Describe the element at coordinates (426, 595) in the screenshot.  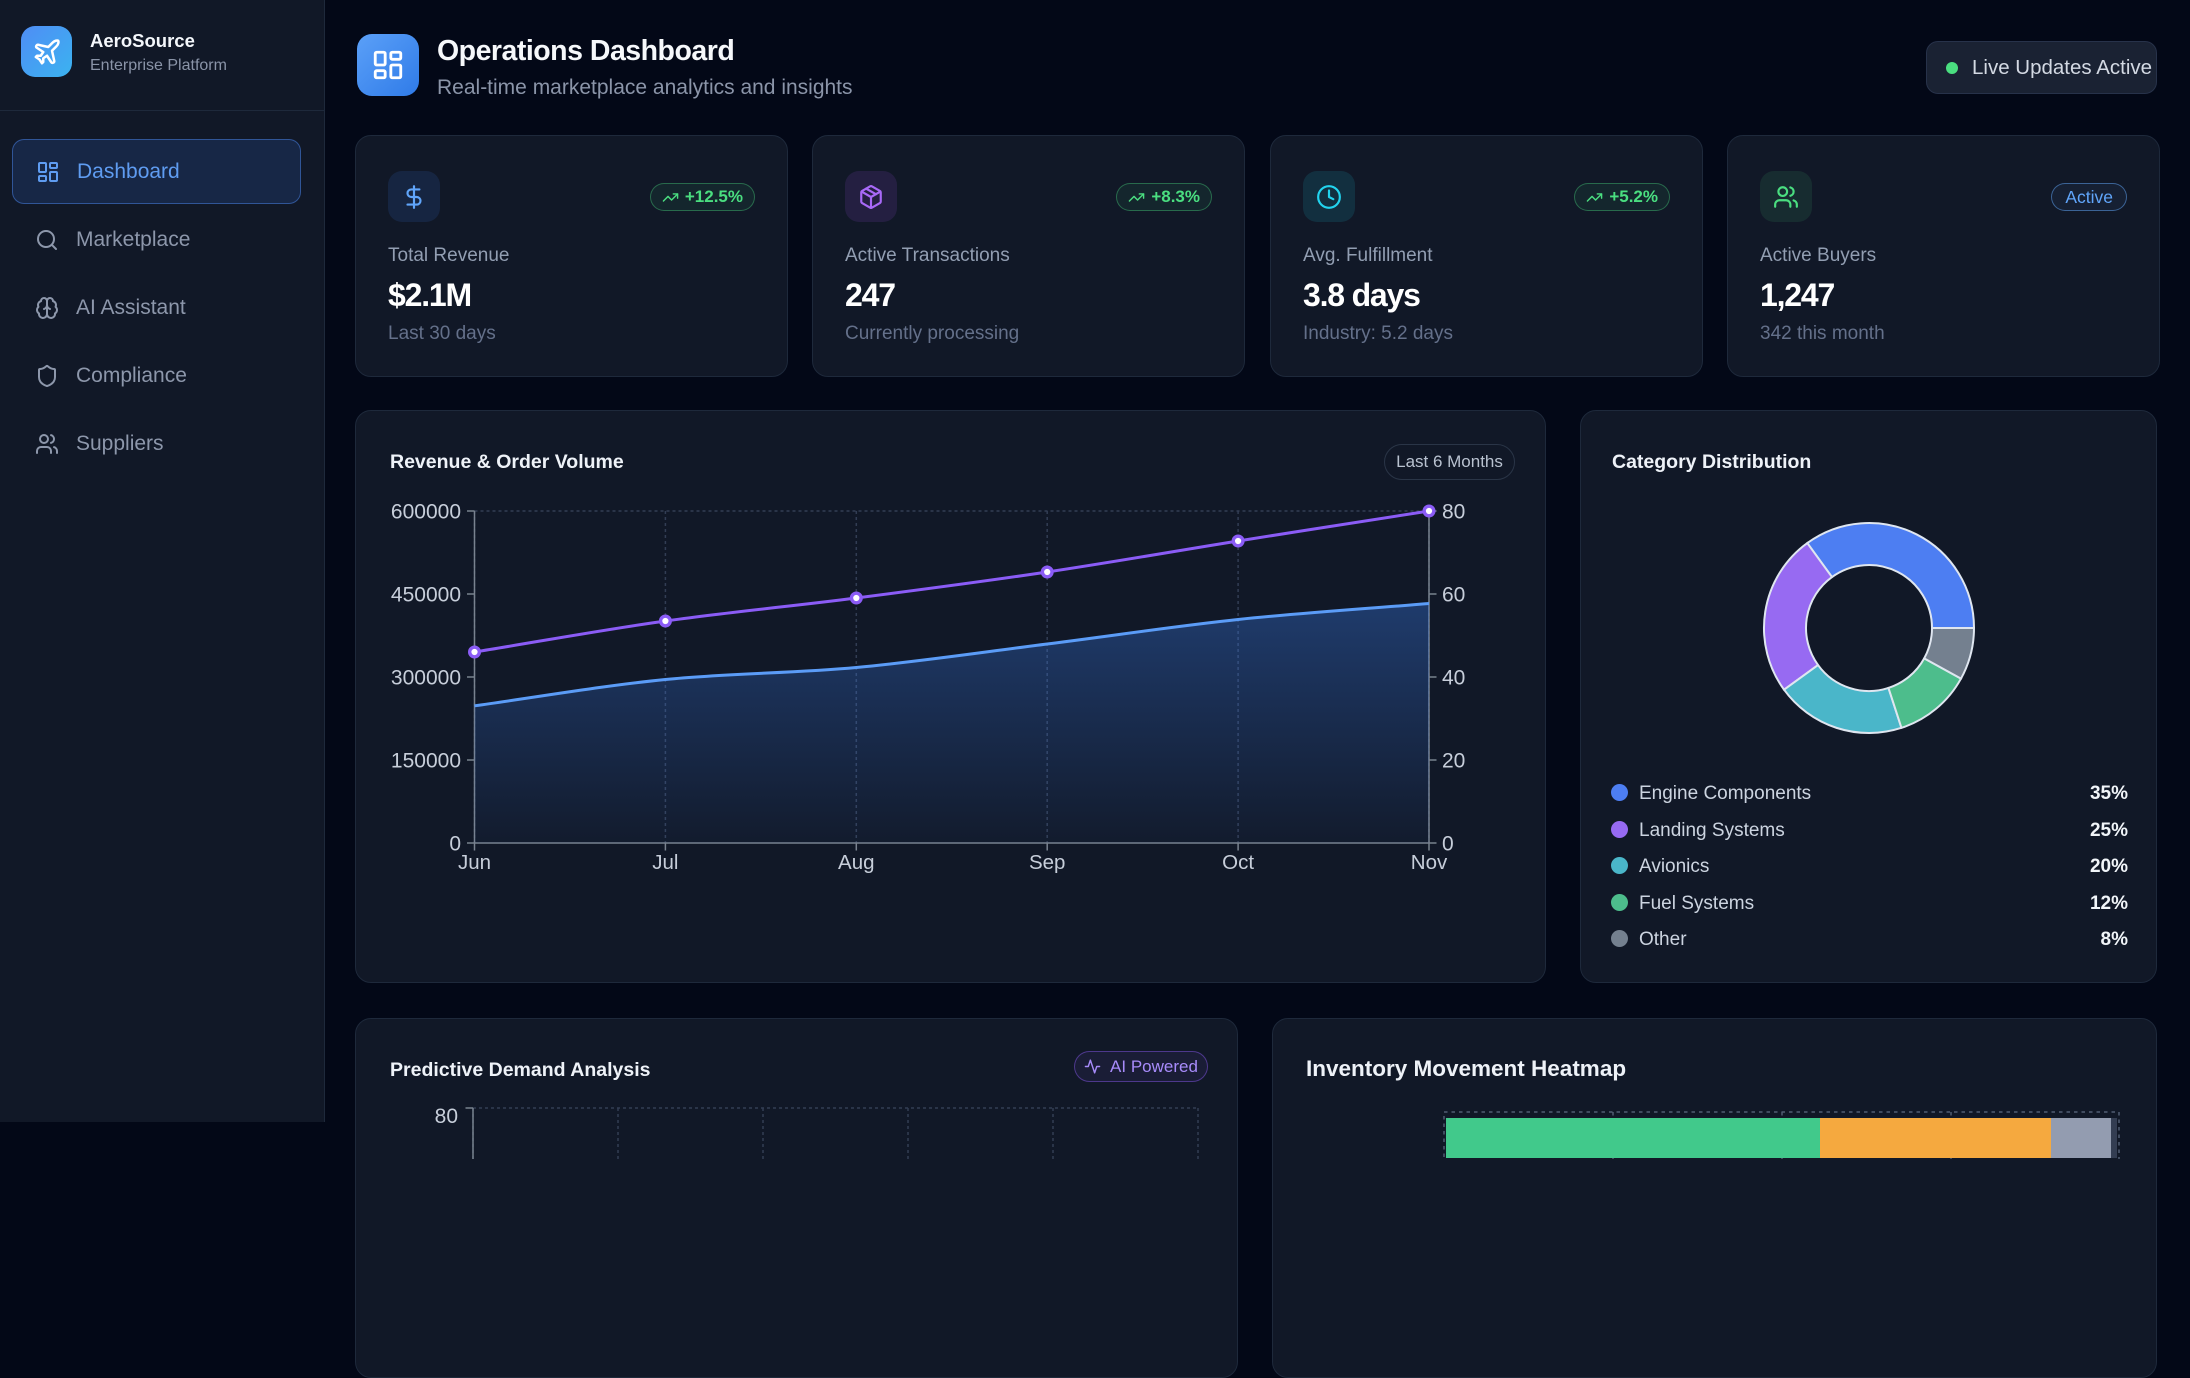
I see `svg-text: 450000` at that location.